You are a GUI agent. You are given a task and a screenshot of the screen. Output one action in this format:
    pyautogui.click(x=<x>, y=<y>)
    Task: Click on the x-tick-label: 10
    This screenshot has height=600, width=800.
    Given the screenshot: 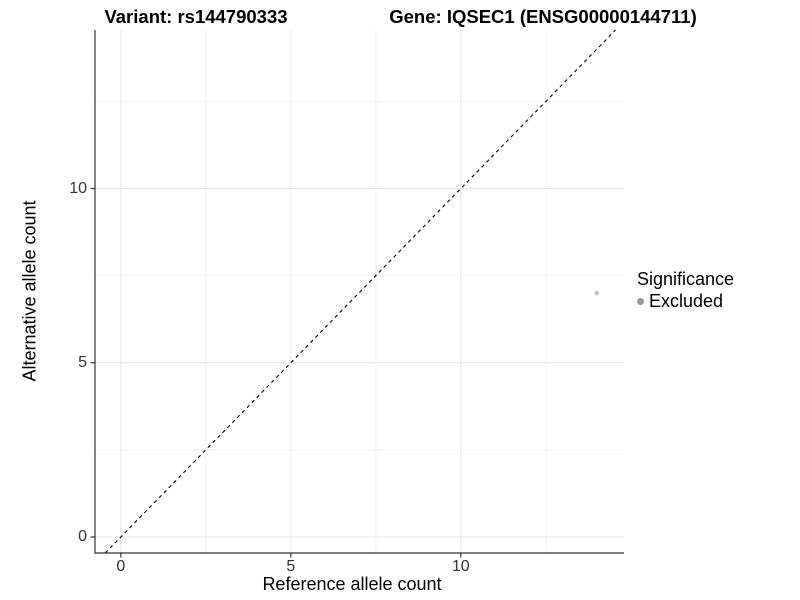 What is the action you would take?
    pyautogui.click(x=460, y=566)
    